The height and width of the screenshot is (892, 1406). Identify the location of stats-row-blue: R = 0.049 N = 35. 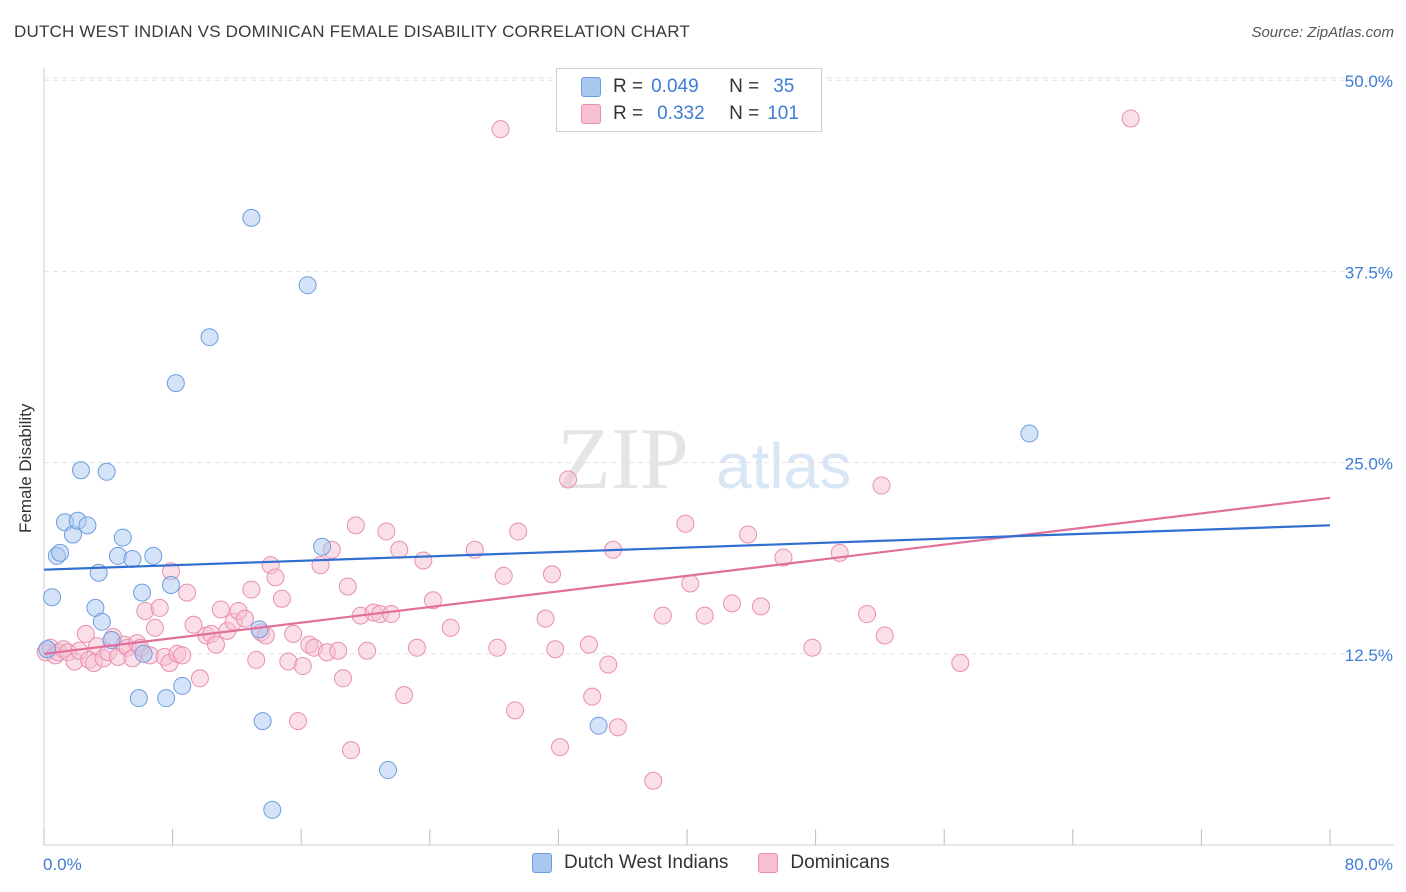
(687, 87).